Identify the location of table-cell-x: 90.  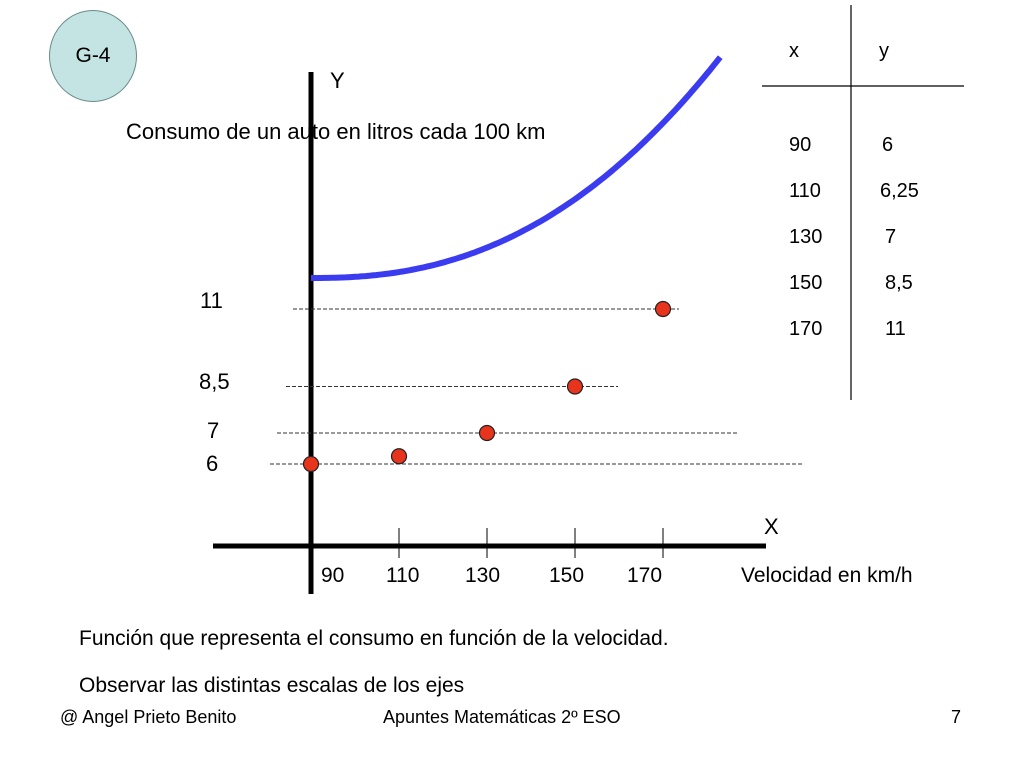
(800, 145).